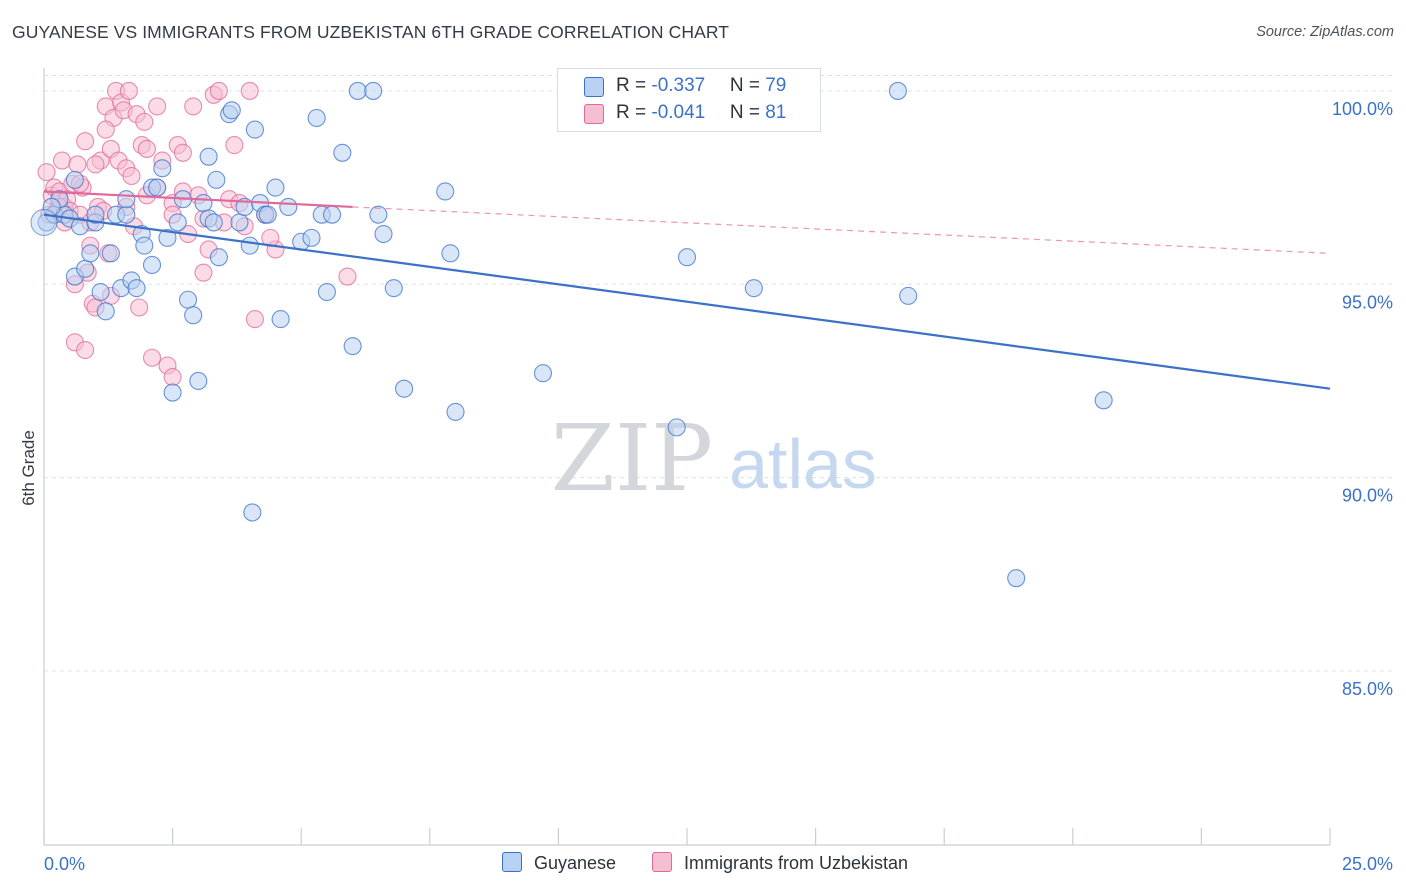 The width and height of the screenshot is (1406, 892). I want to click on legend: R = -0.337 N = 79 R = -0.041 N = 81, so click(689, 100).